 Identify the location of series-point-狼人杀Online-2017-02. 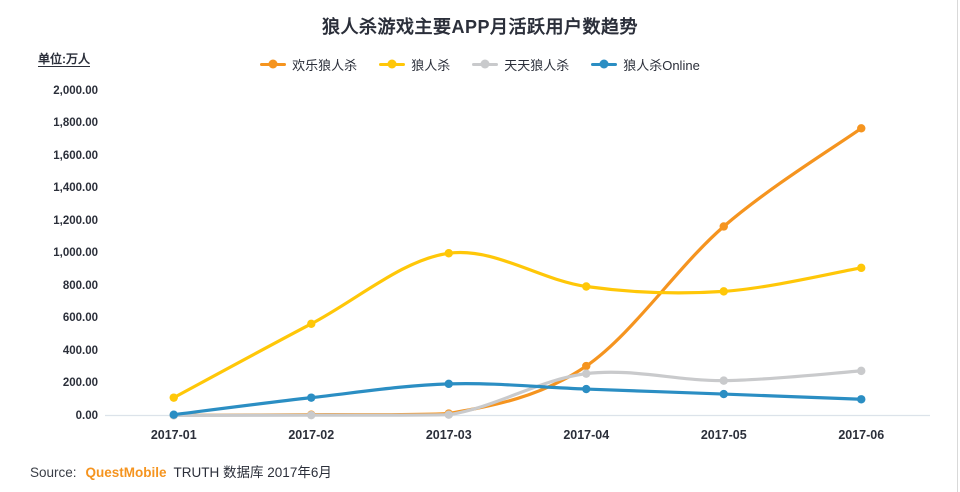
(311, 397).